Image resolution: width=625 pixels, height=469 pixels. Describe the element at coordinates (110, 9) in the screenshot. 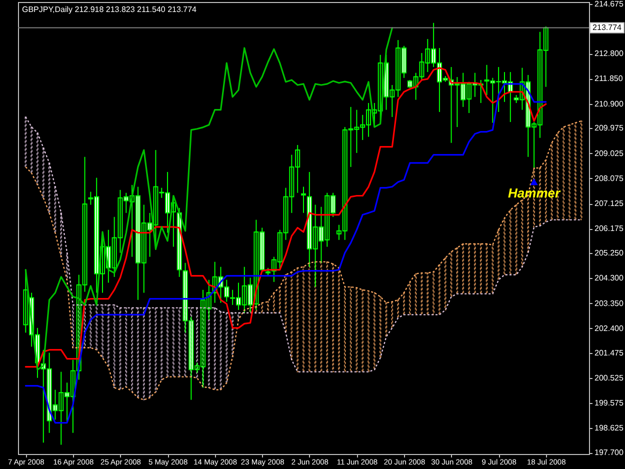

I see `chart-title: GBPJPY,Daily 212.918 213.823 211.540 213.774` at that location.